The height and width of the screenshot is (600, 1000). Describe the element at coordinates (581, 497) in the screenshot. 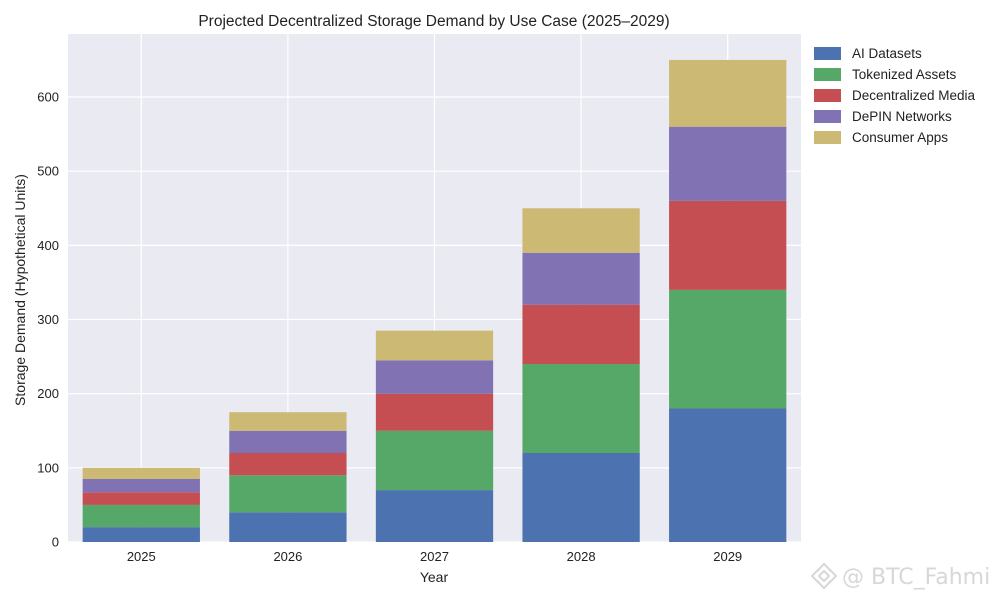

I see `bar-ai-datasets-2028` at that location.